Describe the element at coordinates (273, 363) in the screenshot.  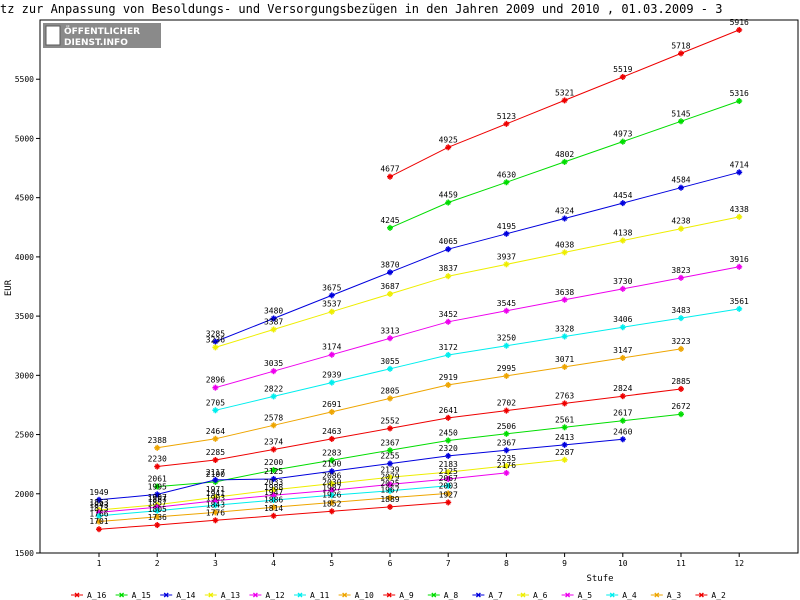
I see `data-label: 3035` at that location.